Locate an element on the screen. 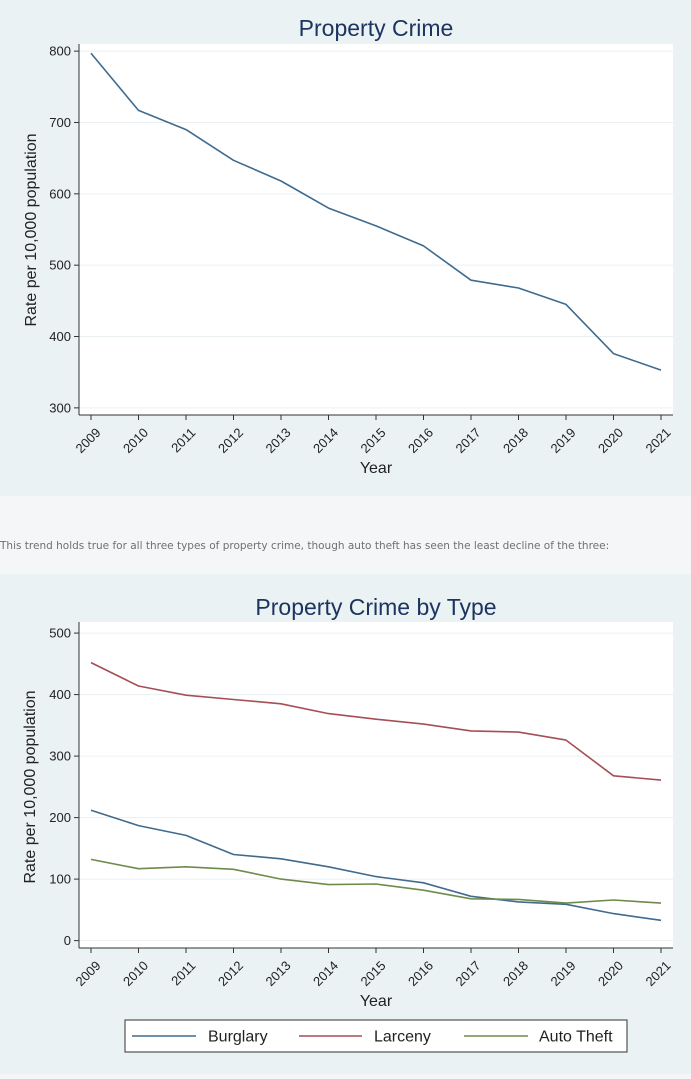 The height and width of the screenshot is (1079, 691). y-tick-label: 0 is located at coordinates (67, 940).